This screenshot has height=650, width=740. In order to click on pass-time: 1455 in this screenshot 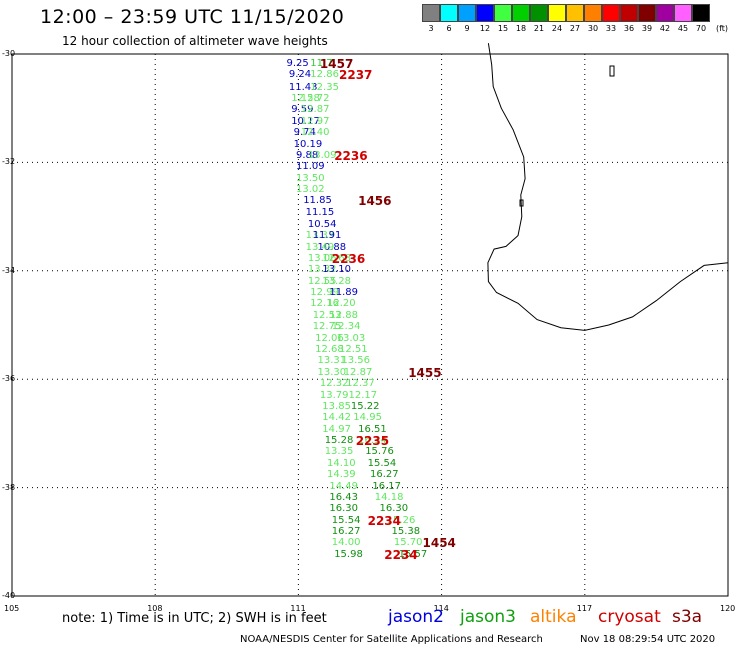, I will do `click(425, 372)`.